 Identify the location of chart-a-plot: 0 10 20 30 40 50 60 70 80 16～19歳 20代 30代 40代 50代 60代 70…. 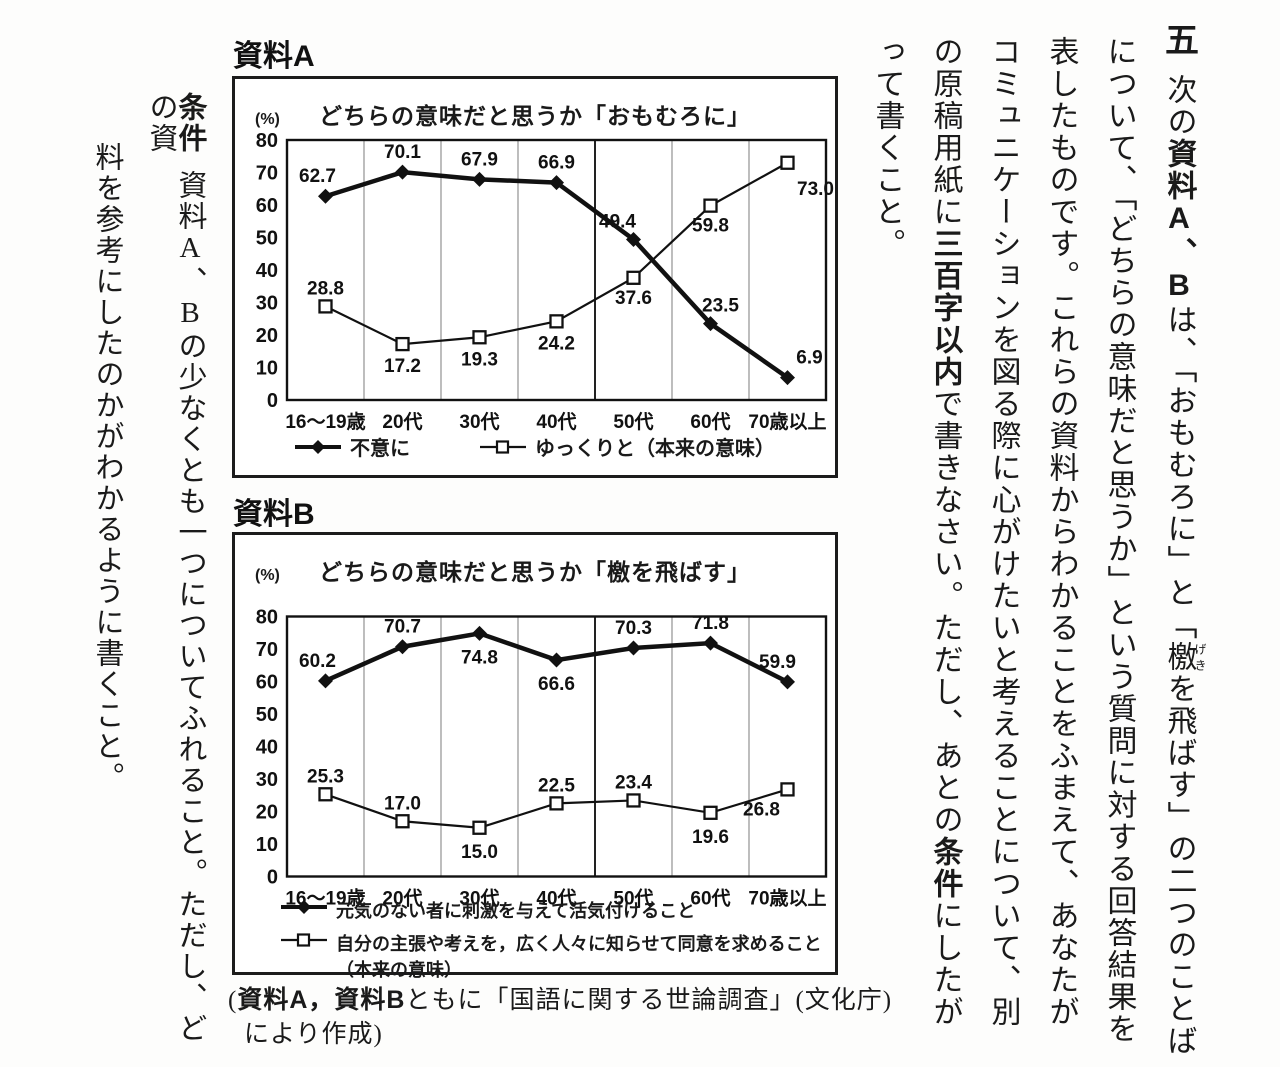
(545, 281).